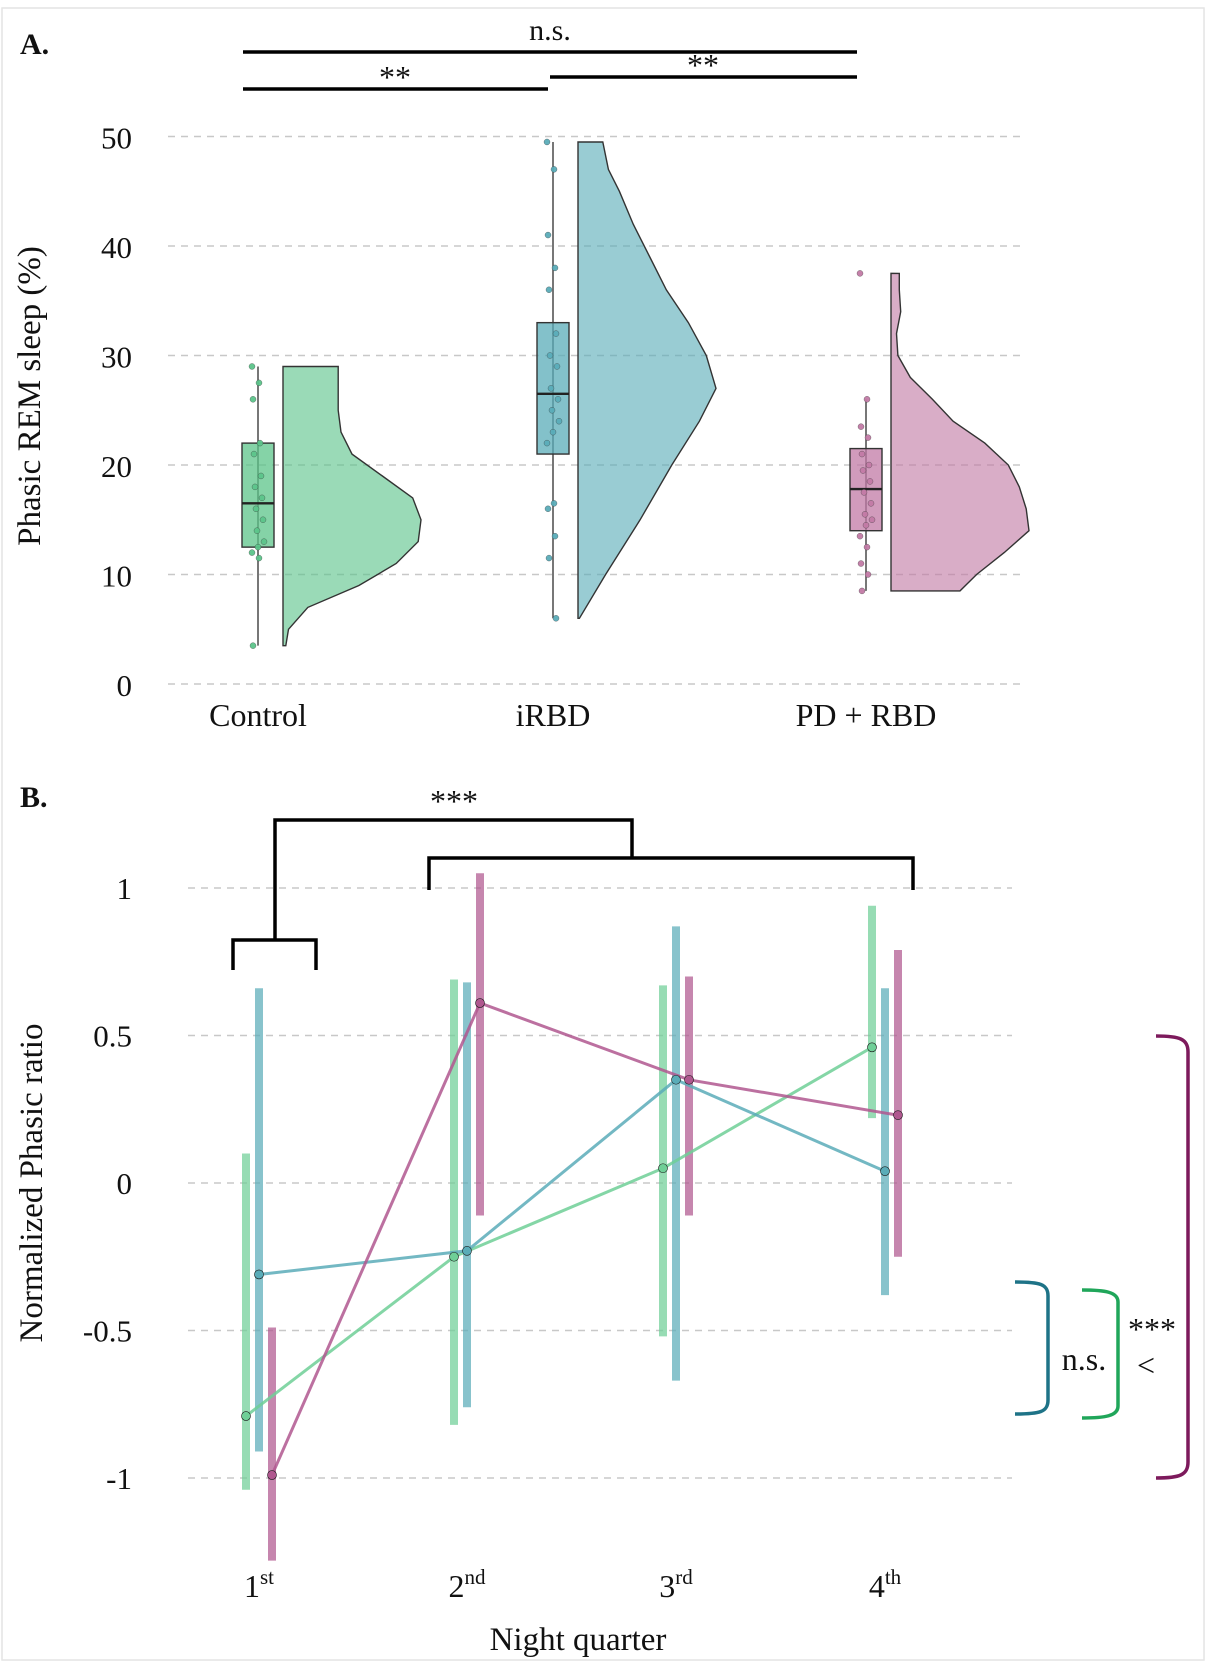 The height and width of the screenshot is (1663, 1208). I want to click on side-bracket-less-than-label: <, so click(1146, 1365).